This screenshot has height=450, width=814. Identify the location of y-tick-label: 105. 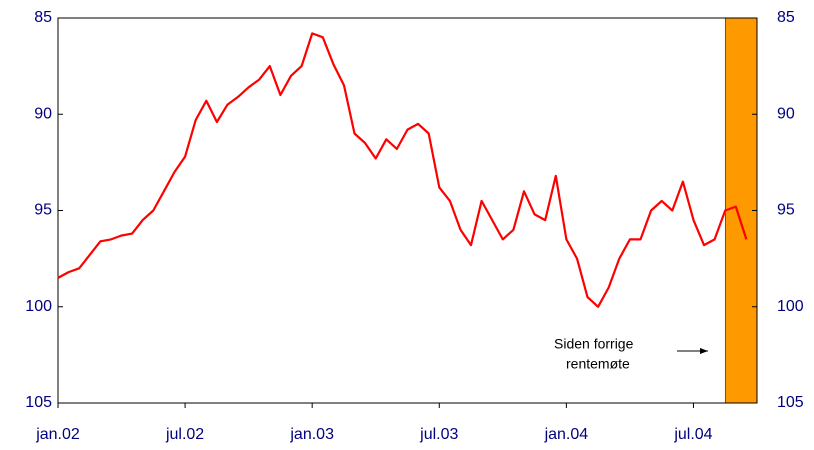
(38, 402).